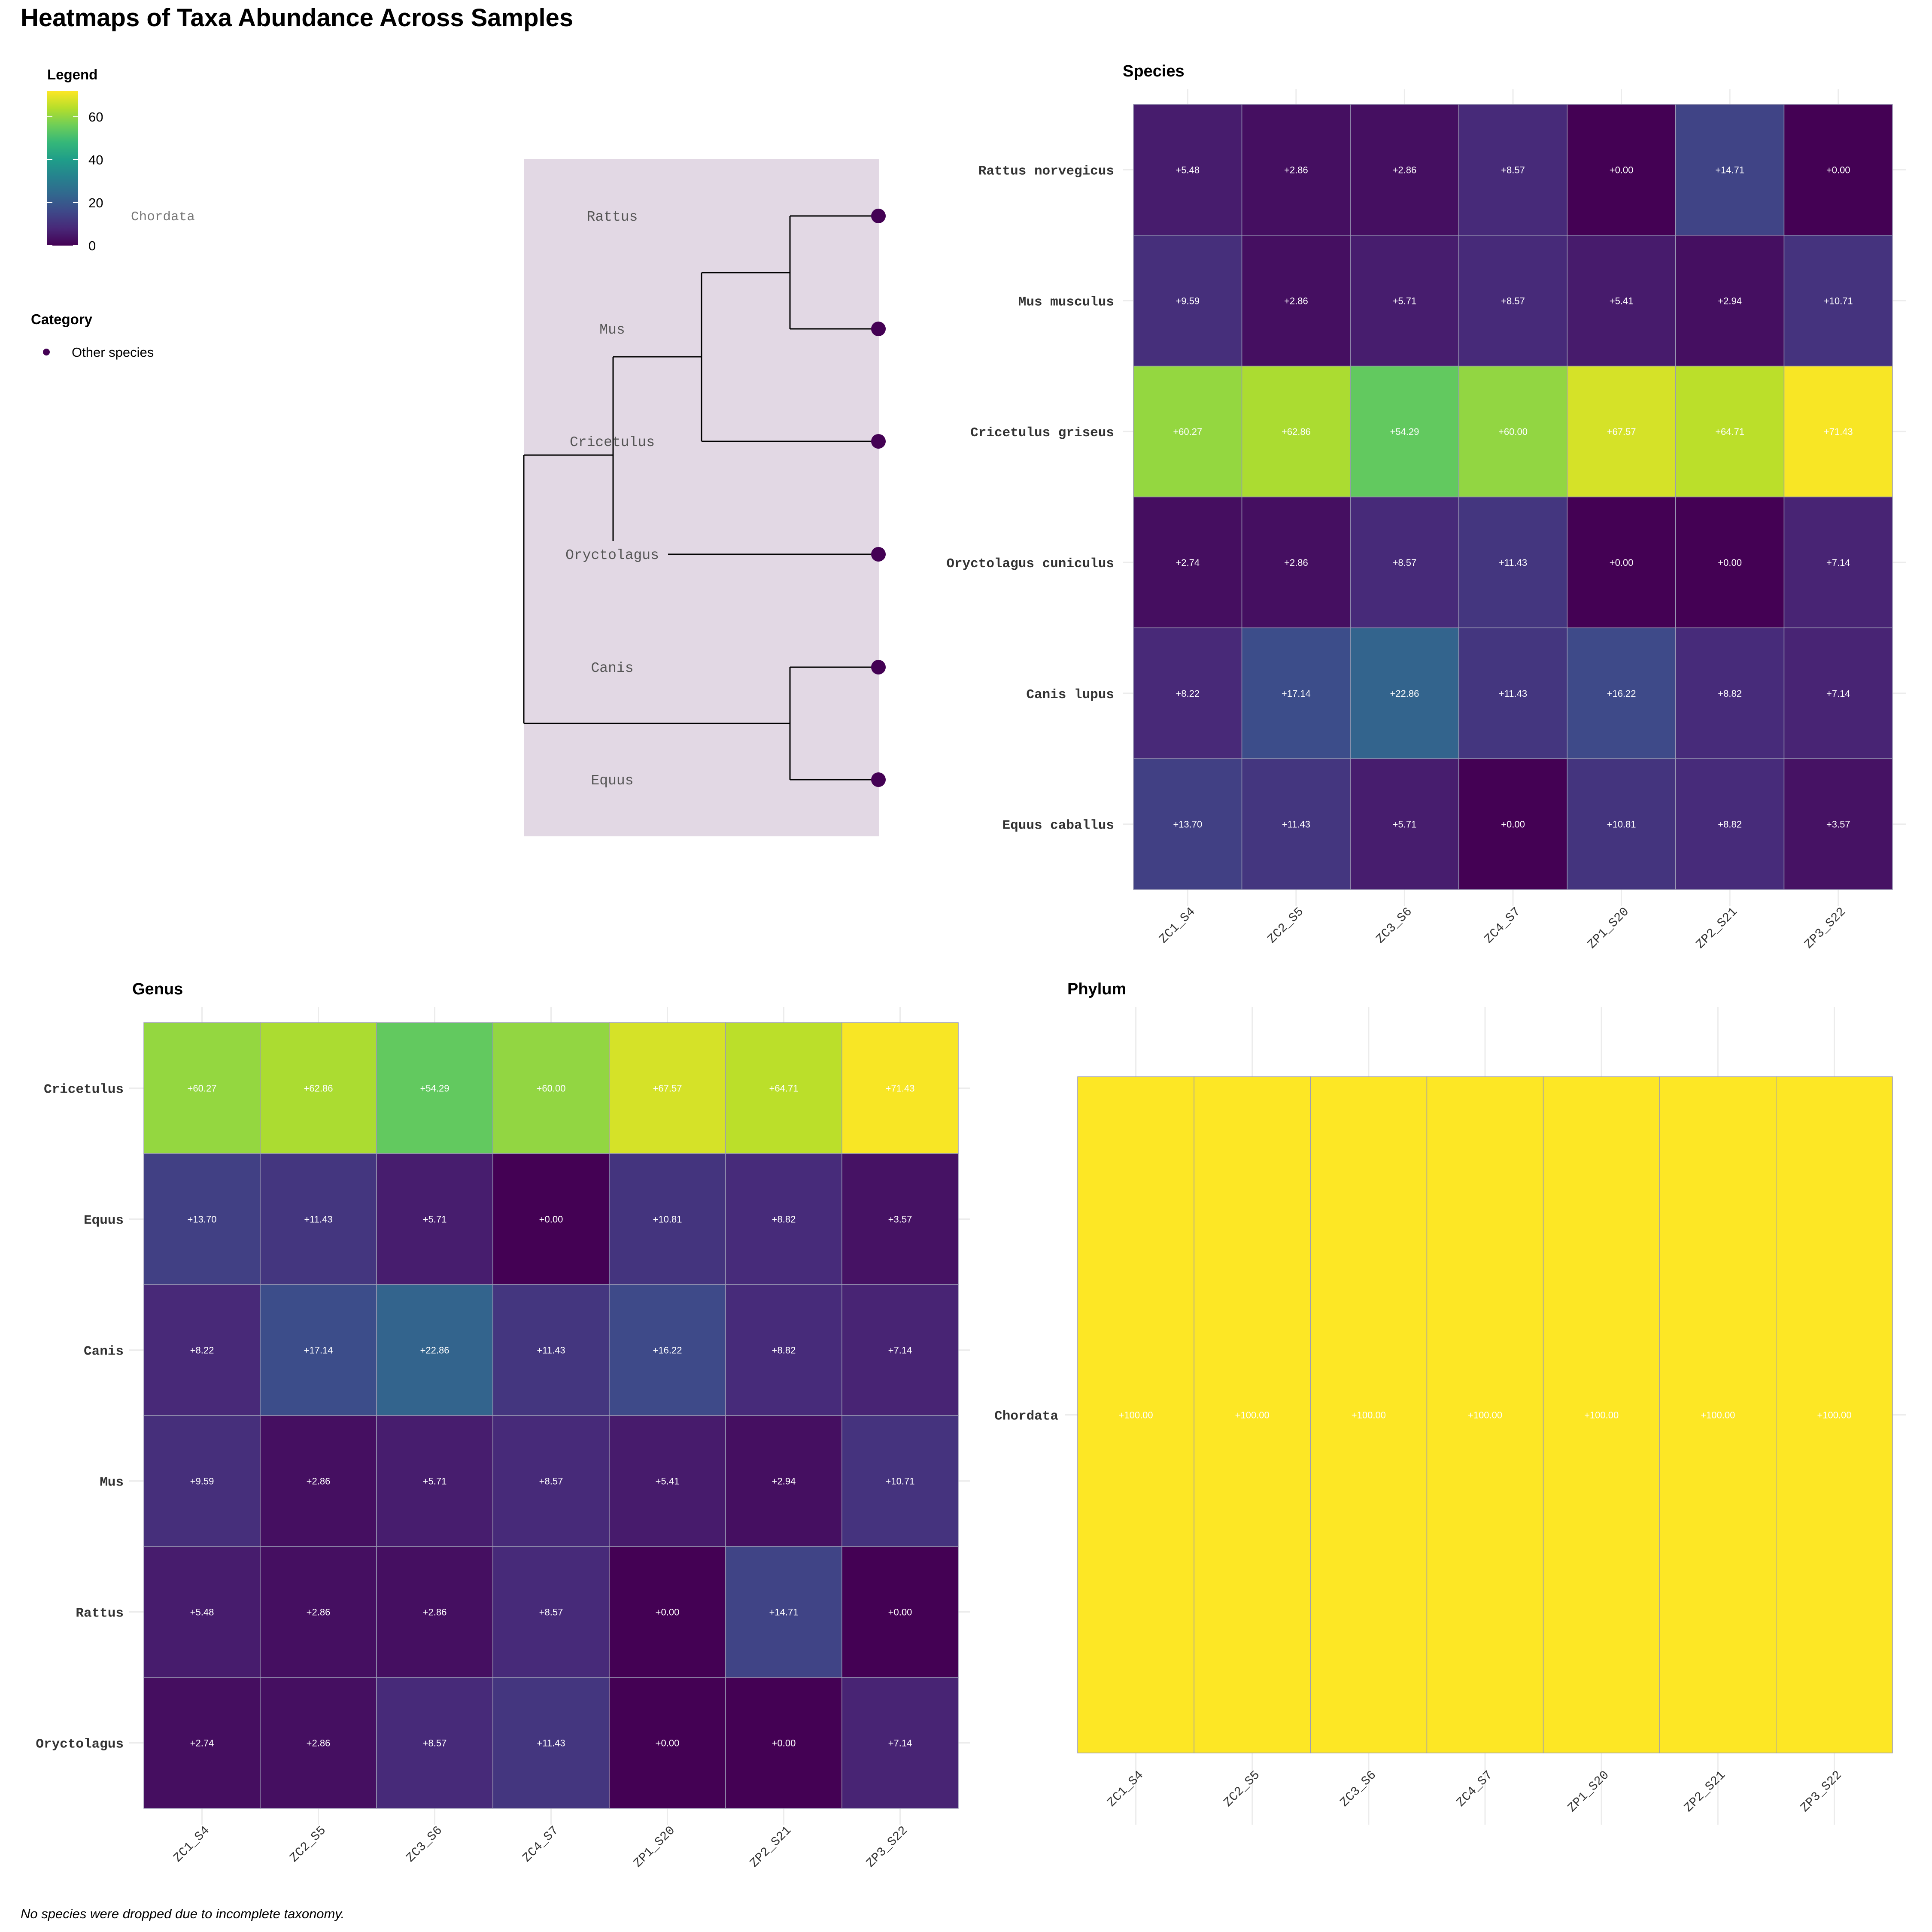 The height and width of the screenshot is (1932, 1932). I want to click on y-tick-label: Oryctolagus, so click(80, 1744).